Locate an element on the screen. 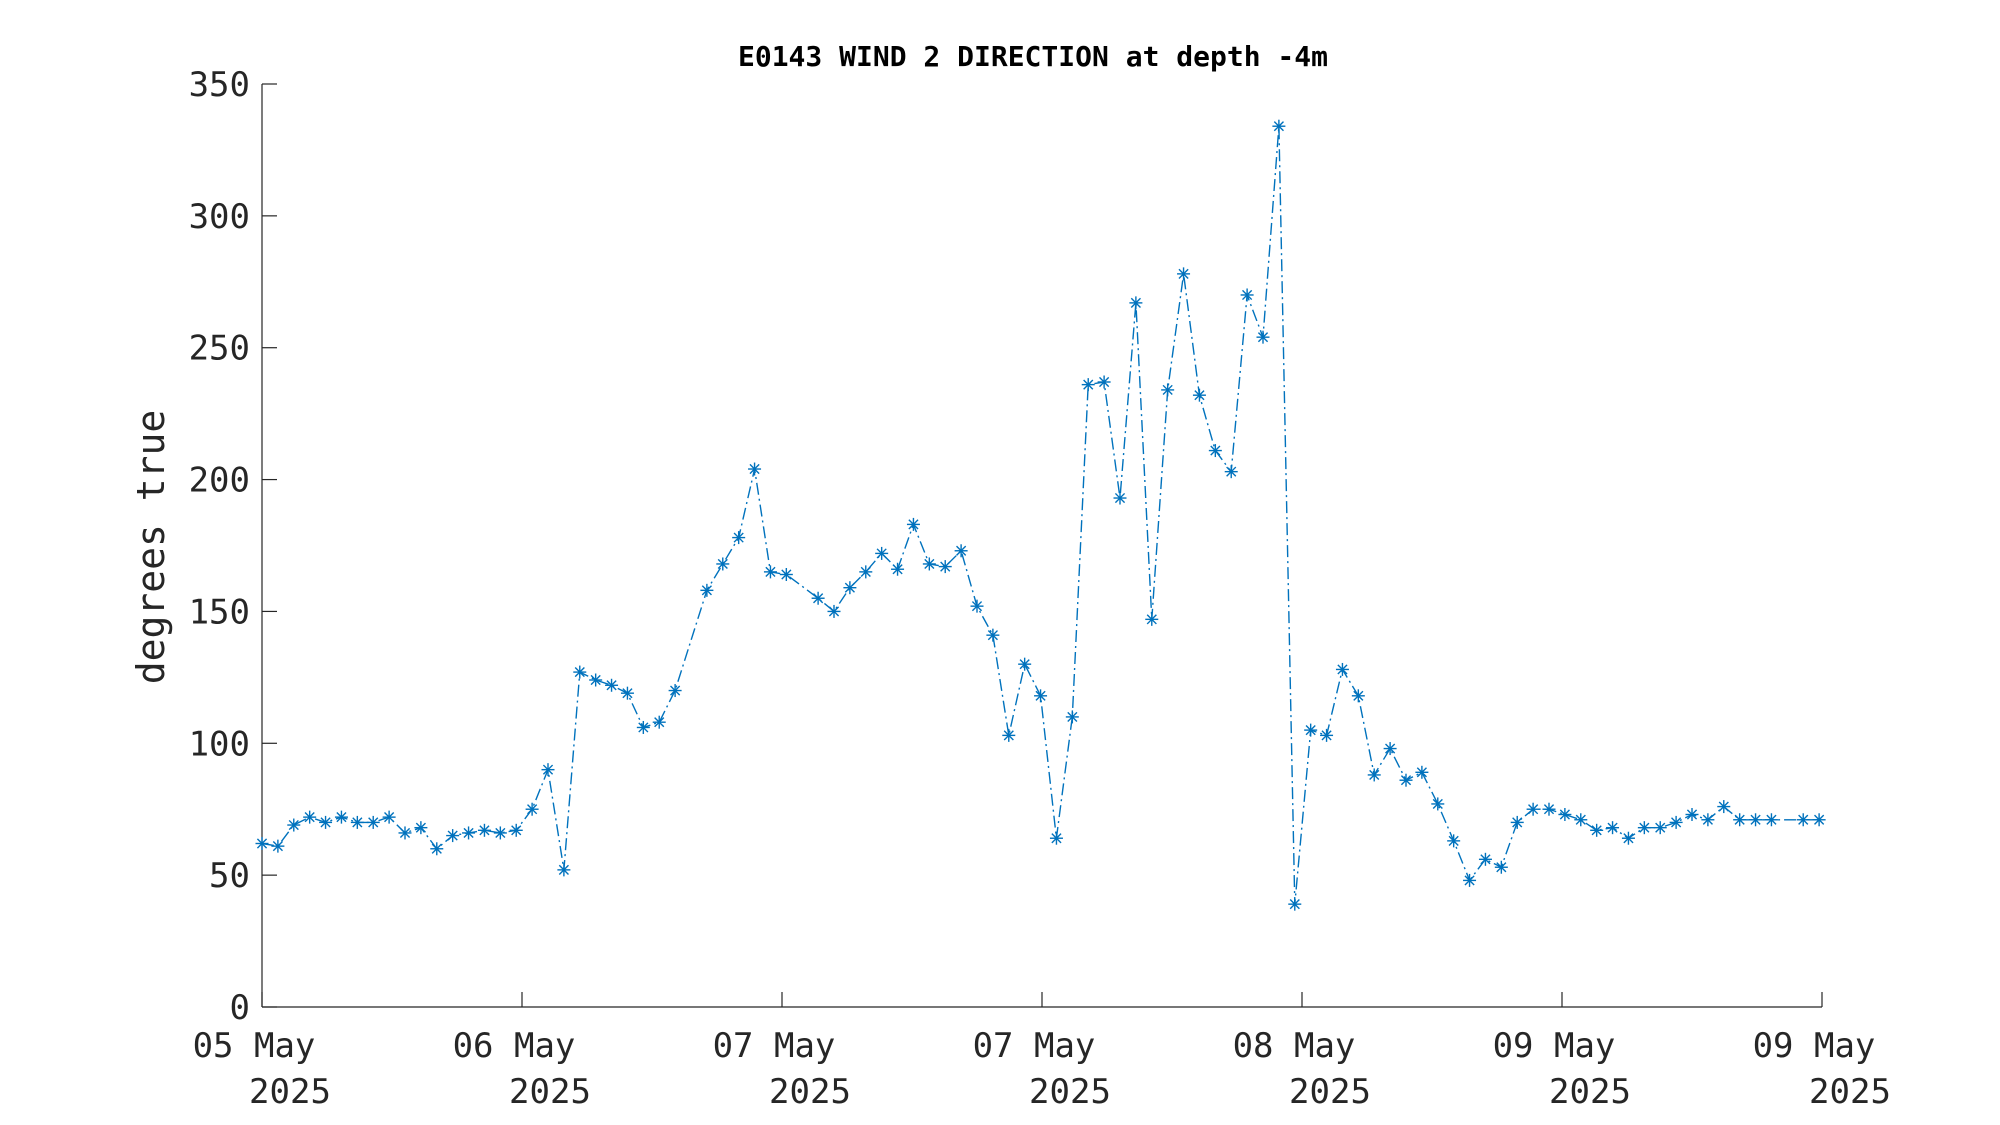  x-tick-label-date: 05 May is located at coordinates (254, 1046).